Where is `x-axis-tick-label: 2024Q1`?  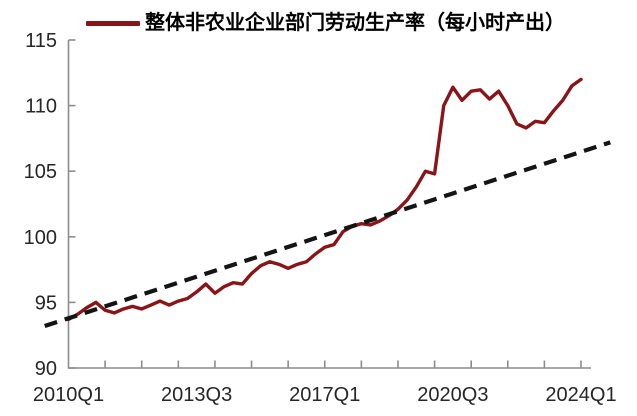
x-axis-tick-label: 2024Q1 is located at coordinates (580, 395).